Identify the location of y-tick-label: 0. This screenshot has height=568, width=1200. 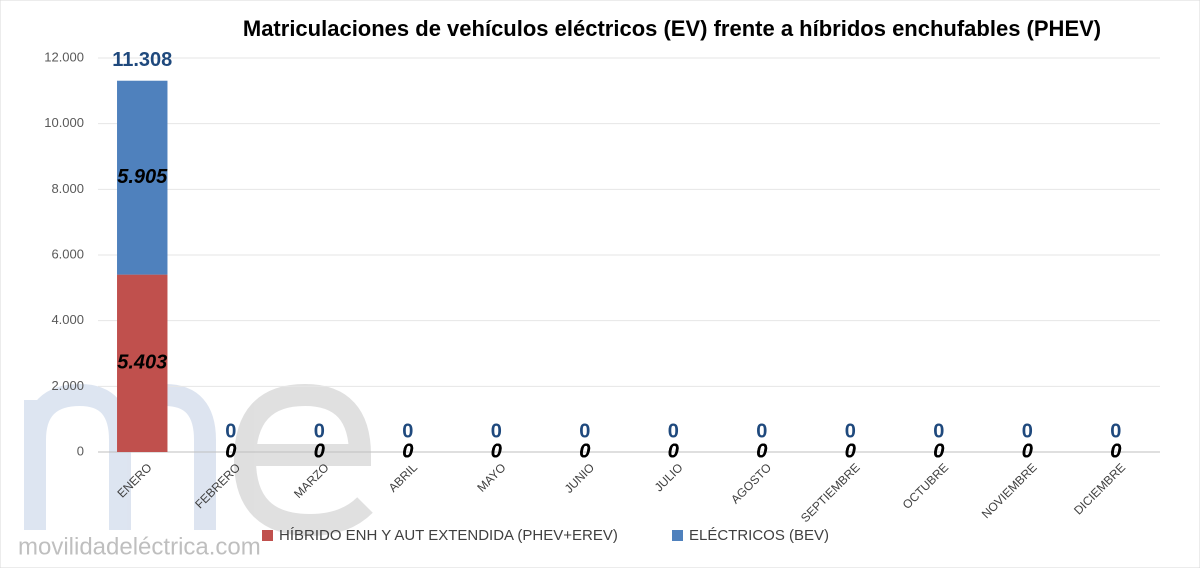
(80, 450).